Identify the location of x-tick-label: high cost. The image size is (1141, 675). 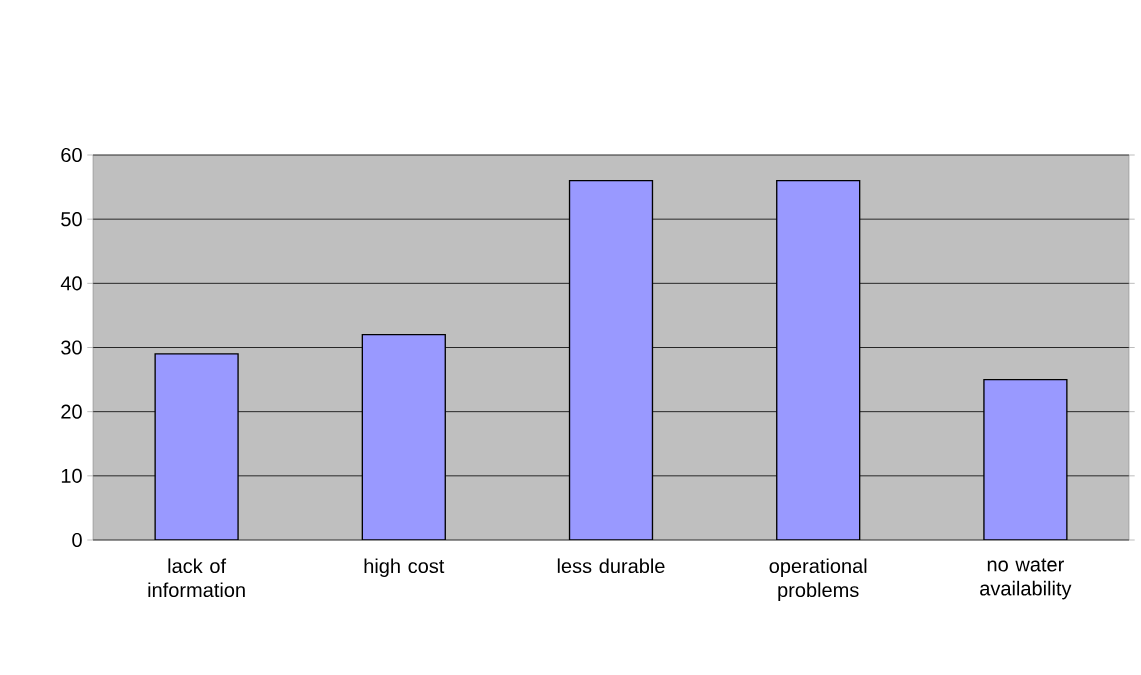
(404, 568).